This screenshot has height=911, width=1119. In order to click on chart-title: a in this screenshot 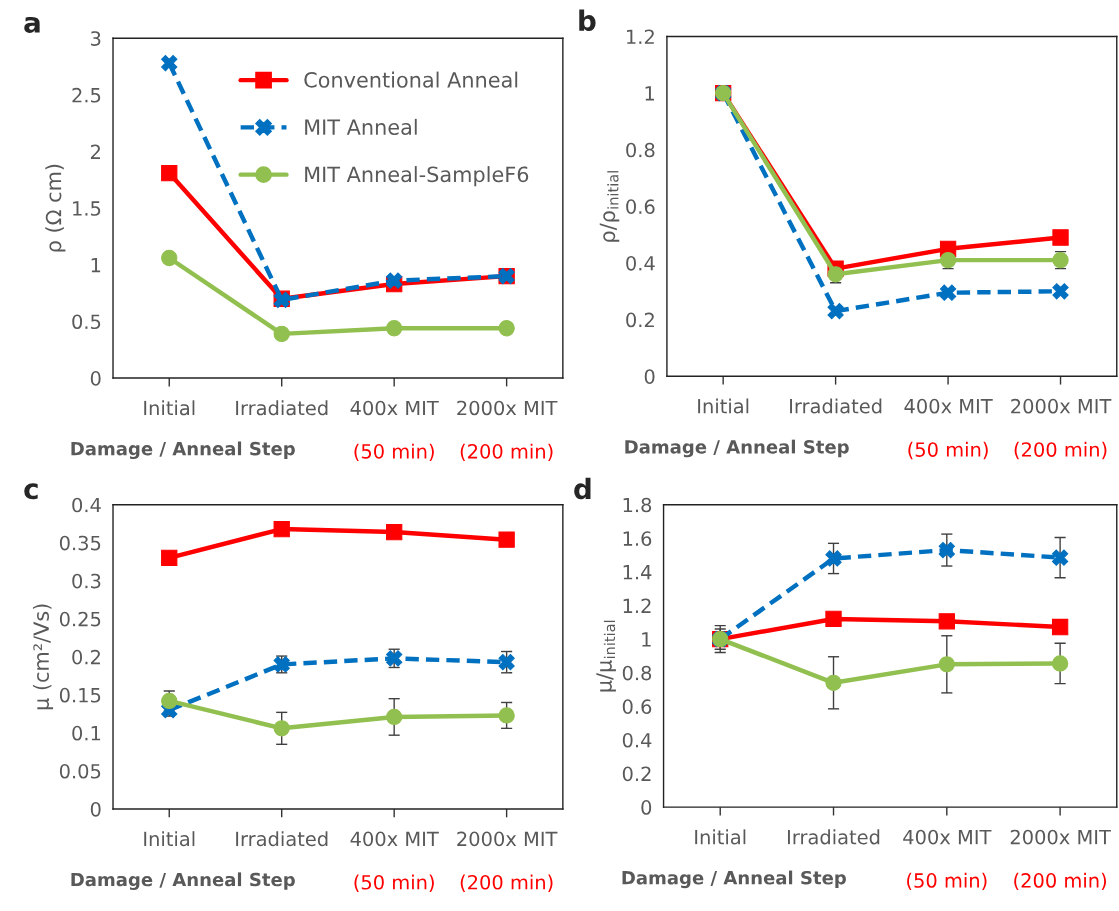, I will do `click(32, 24)`.